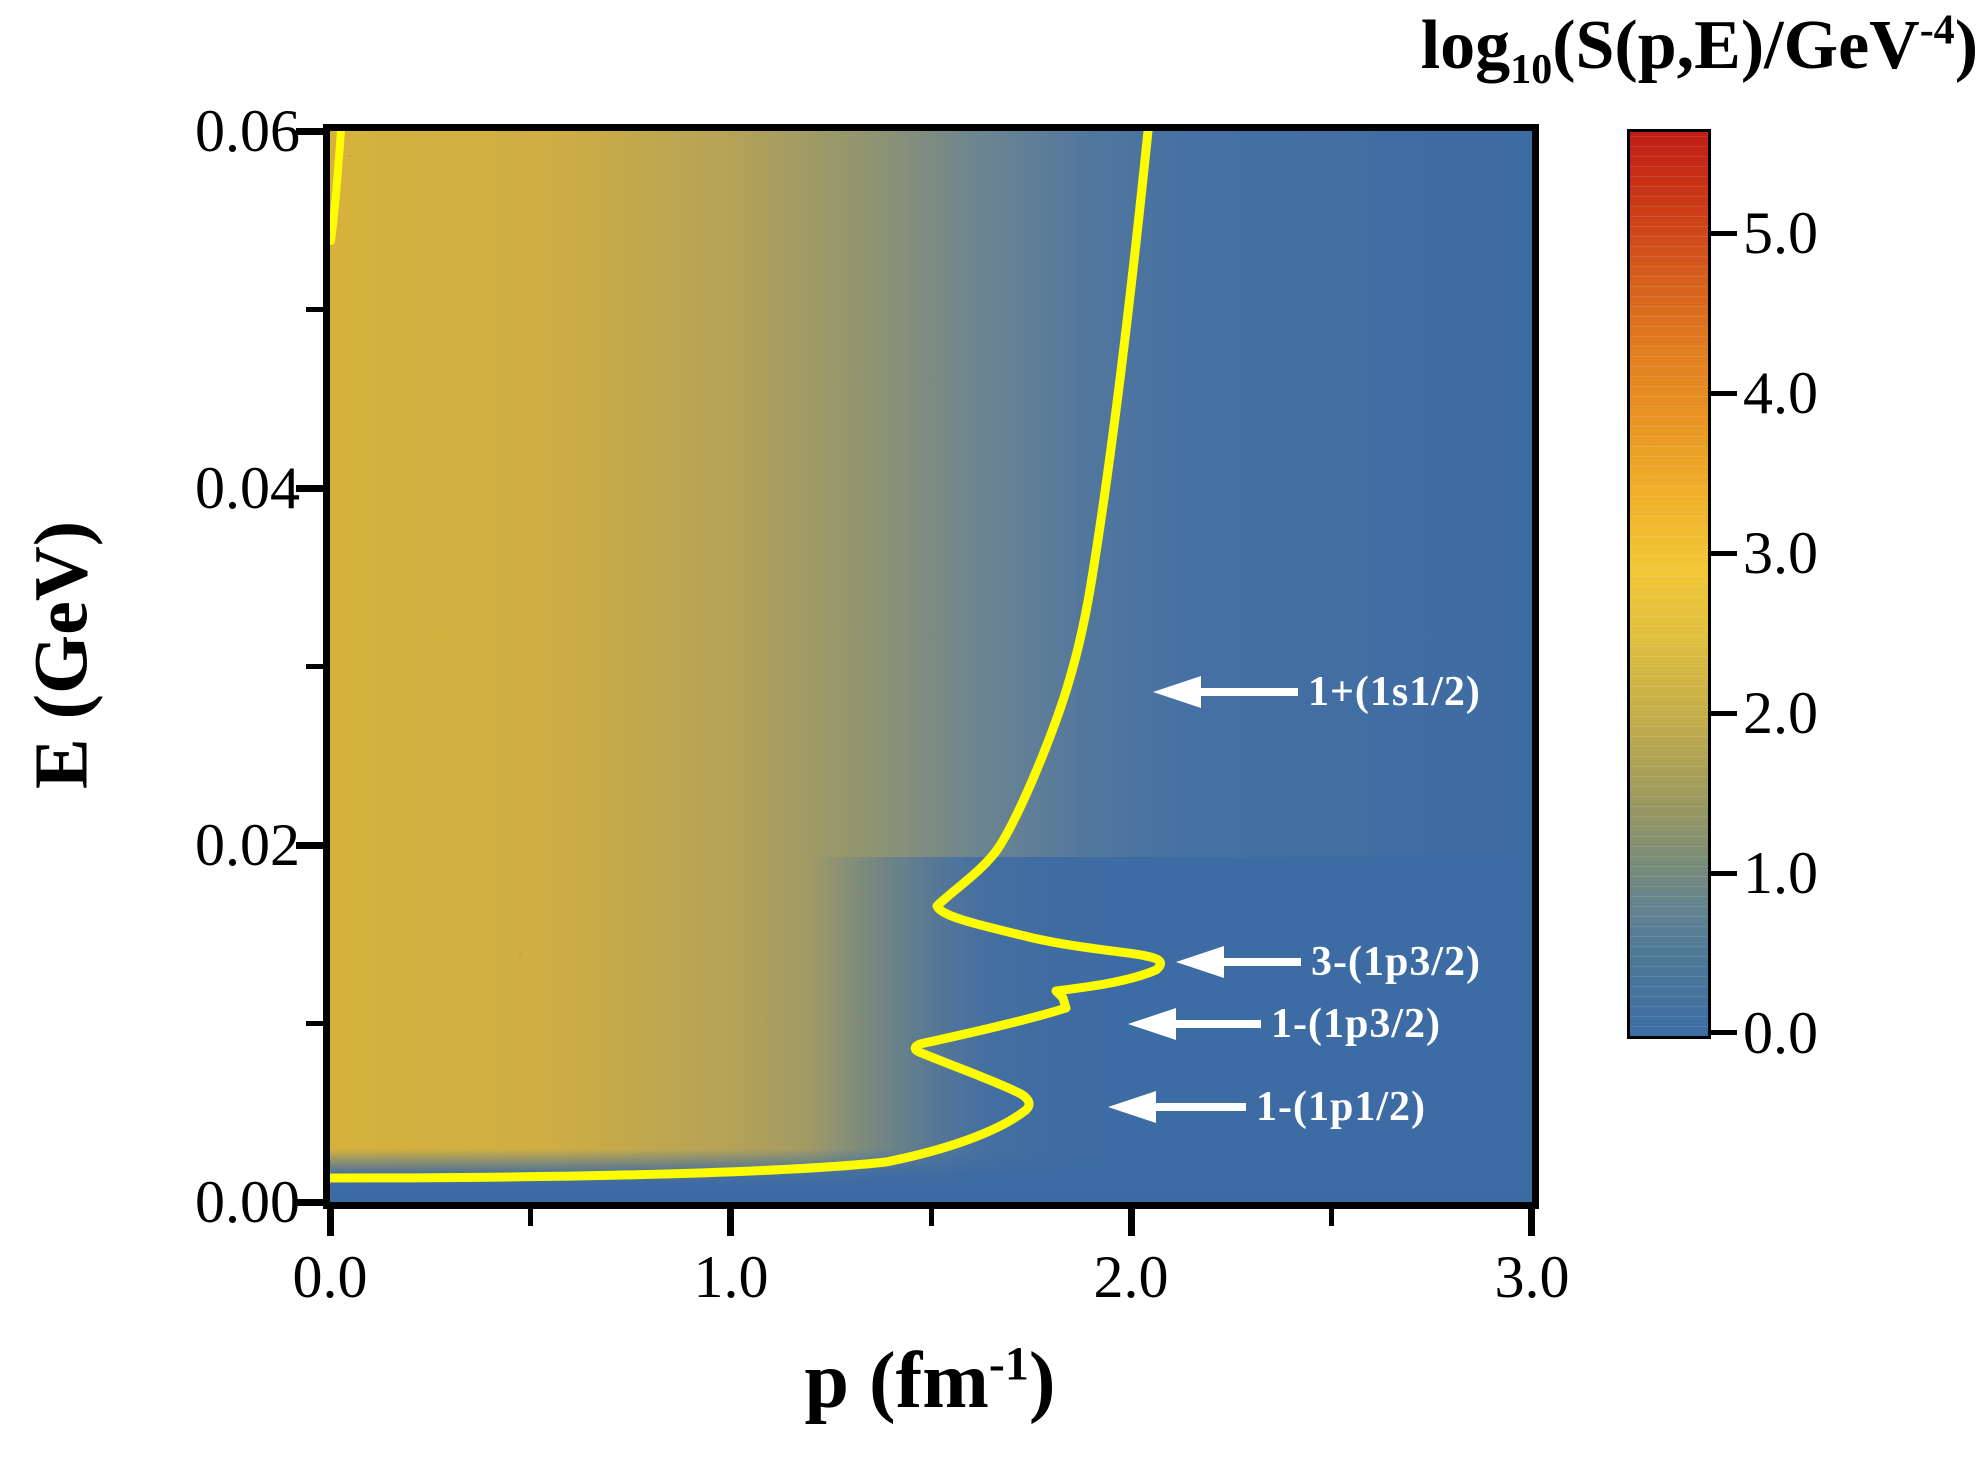  What do you see at coordinates (247, 1202) in the screenshot?
I see `y-tick-label: 0.00` at bounding box center [247, 1202].